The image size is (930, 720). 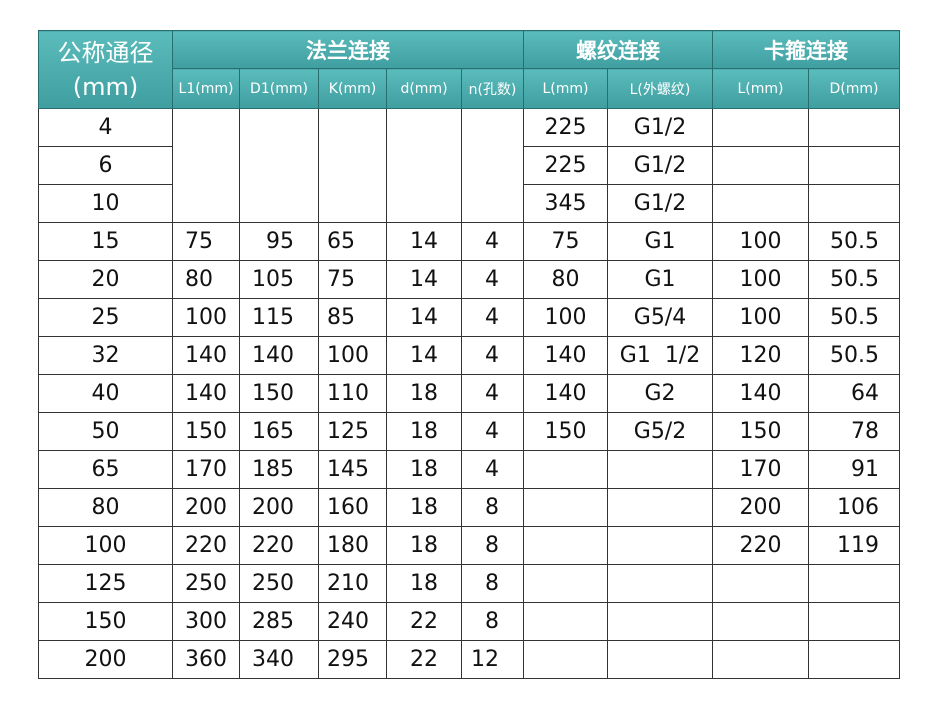 What do you see at coordinates (279, 317) in the screenshot?
I see `cell: 115` at bounding box center [279, 317].